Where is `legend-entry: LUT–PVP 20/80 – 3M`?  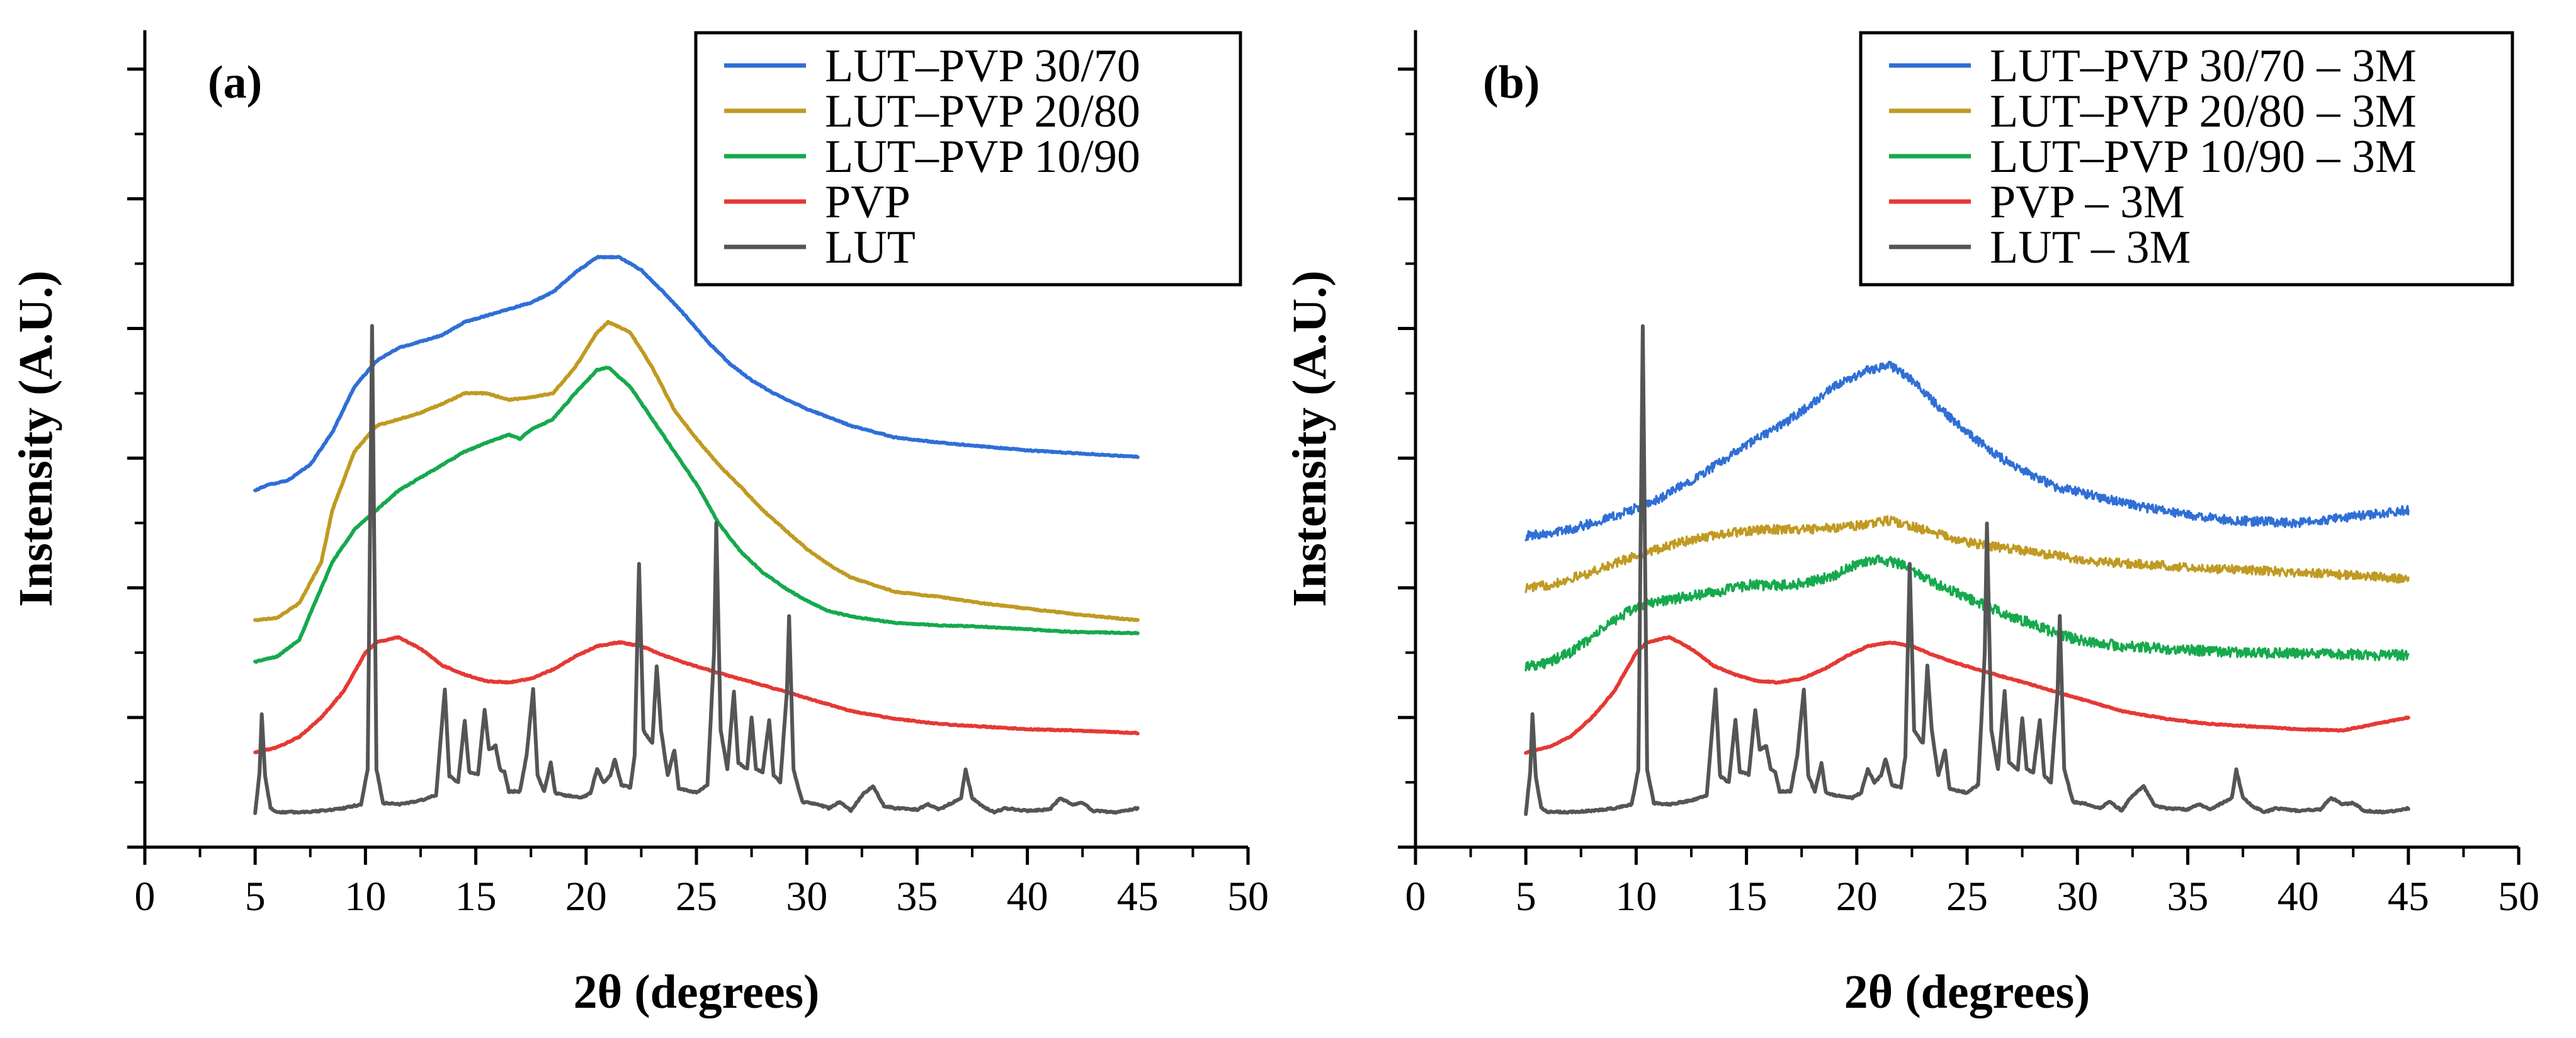 legend-entry: LUT–PVP 20/80 – 3M is located at coordinates (2203, 111).